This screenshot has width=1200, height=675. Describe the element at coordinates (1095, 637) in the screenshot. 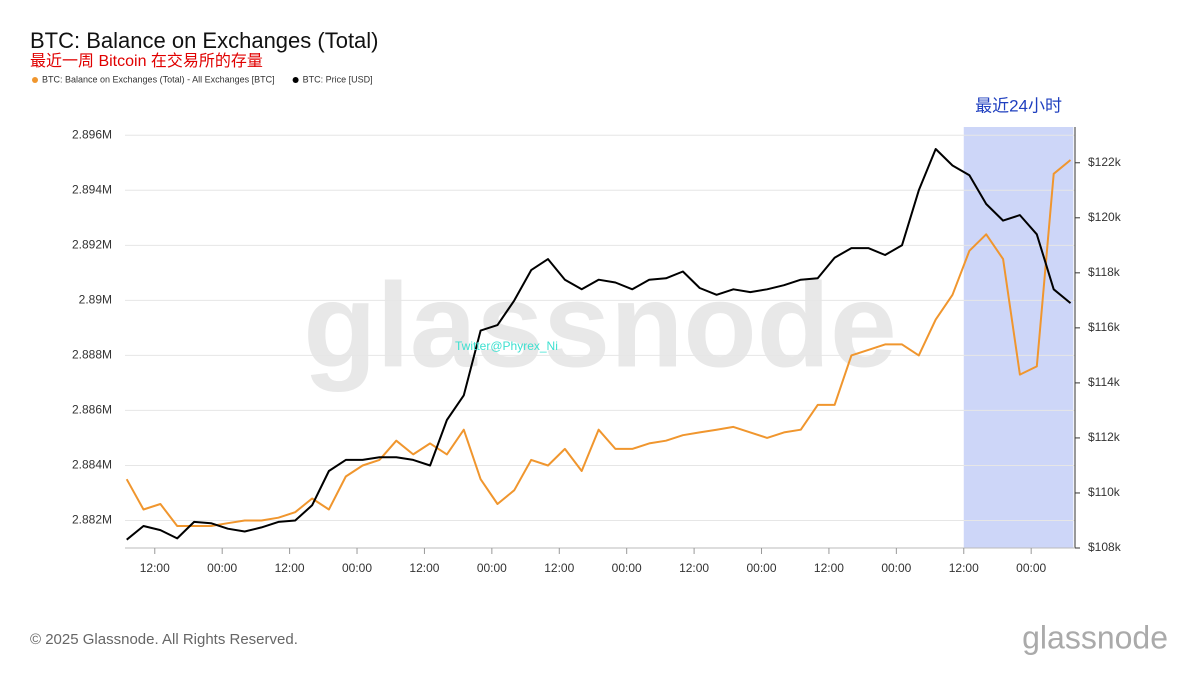

I see `logo: glassnode` at that location.